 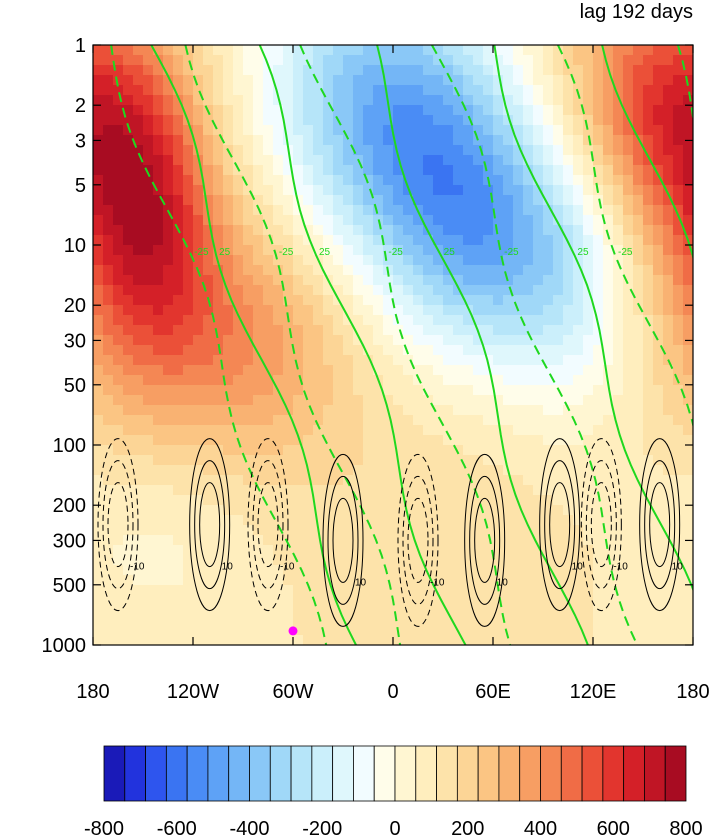 I want to click on colorbar-swatch, so click(x=405, y=773).